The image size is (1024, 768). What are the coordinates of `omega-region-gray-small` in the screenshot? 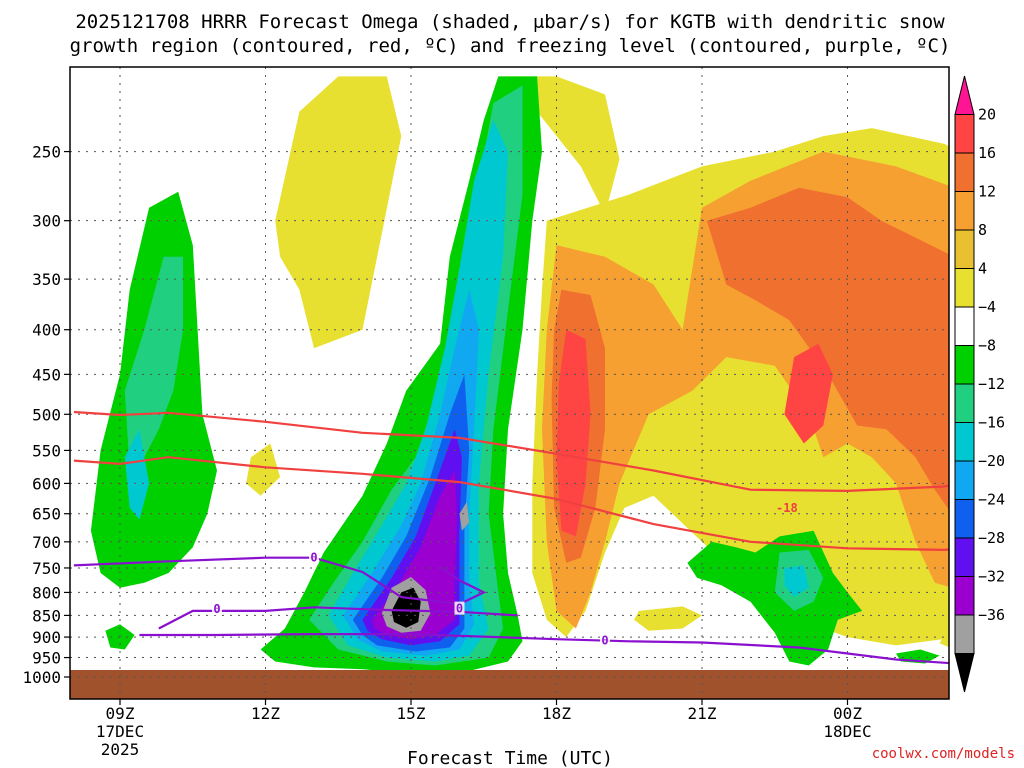 It's located at (464, 516).